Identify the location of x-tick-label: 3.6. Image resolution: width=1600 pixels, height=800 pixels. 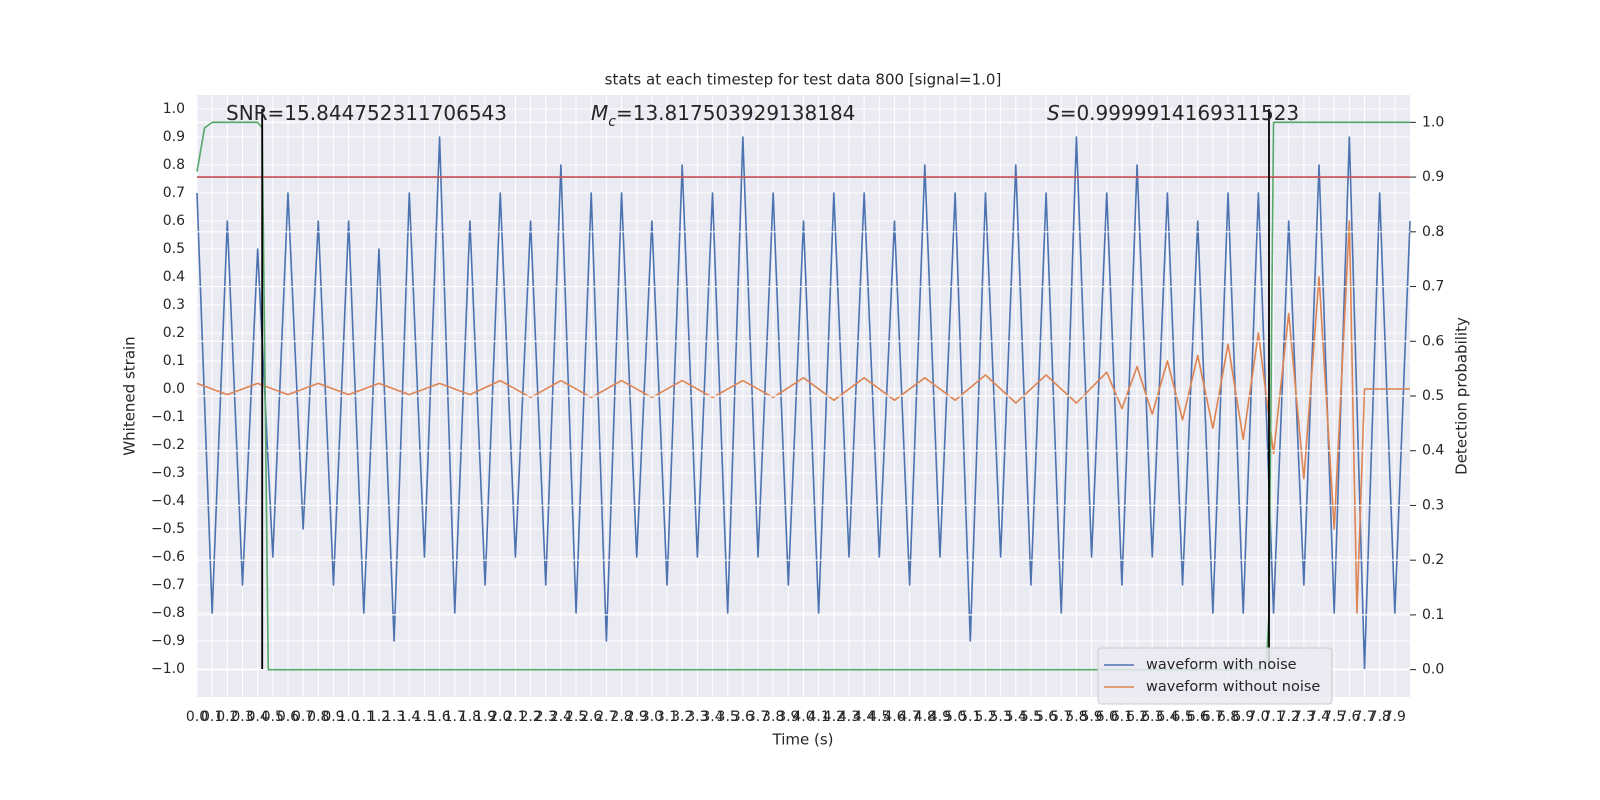
(743, 717).